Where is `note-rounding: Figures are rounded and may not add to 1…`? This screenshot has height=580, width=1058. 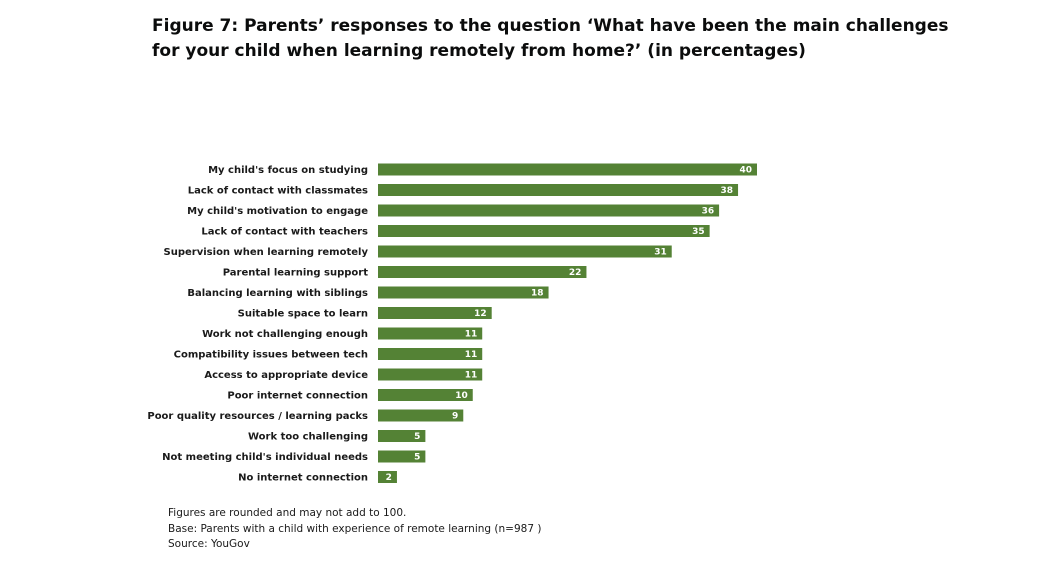 note-rounding: Figures are rounded and may not add to 1… is located at coordinates (287, 513).